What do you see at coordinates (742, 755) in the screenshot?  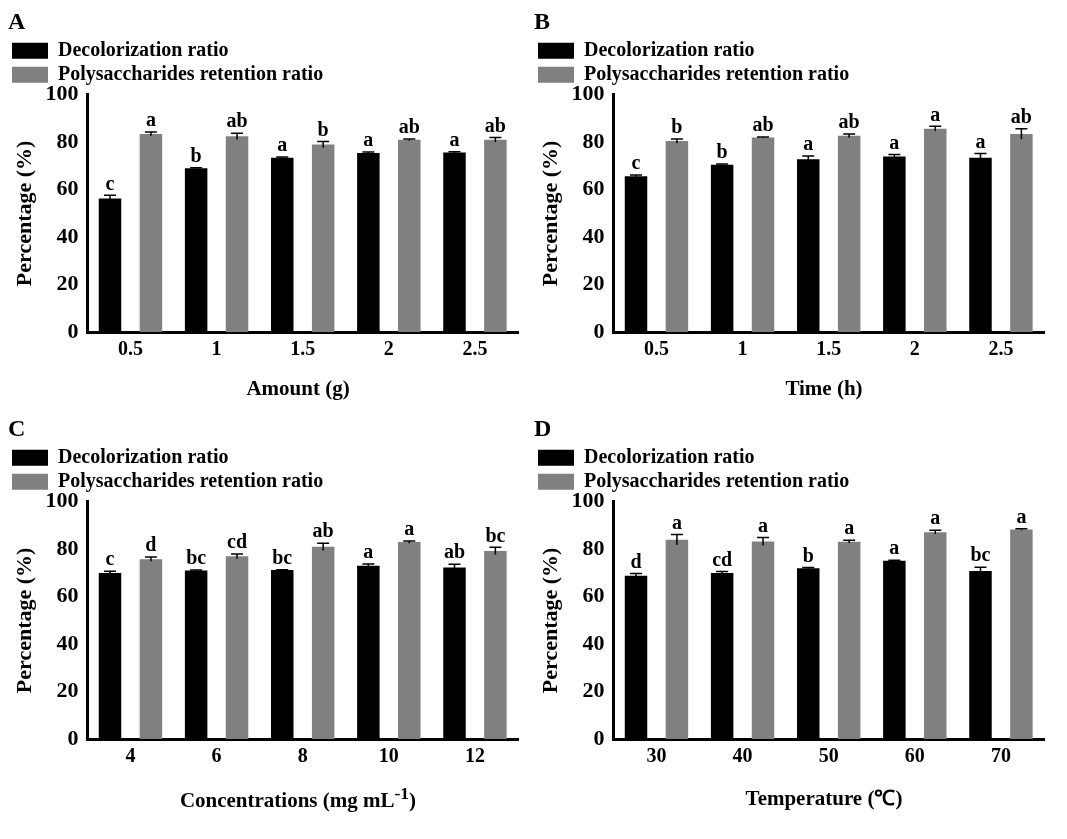 I see `x-tick-label: 40` at bounding box center [742, 755].